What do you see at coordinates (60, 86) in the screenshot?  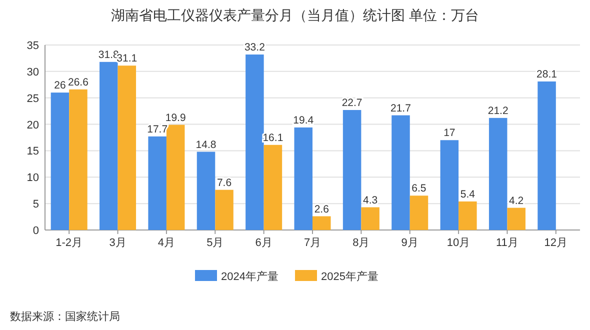 I see `data-label: 26` at bounding box center [60, 86].